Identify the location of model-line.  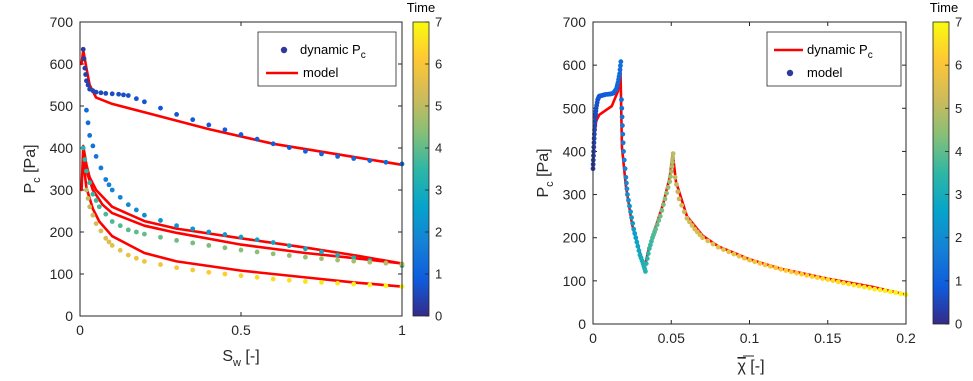
(242, 107).